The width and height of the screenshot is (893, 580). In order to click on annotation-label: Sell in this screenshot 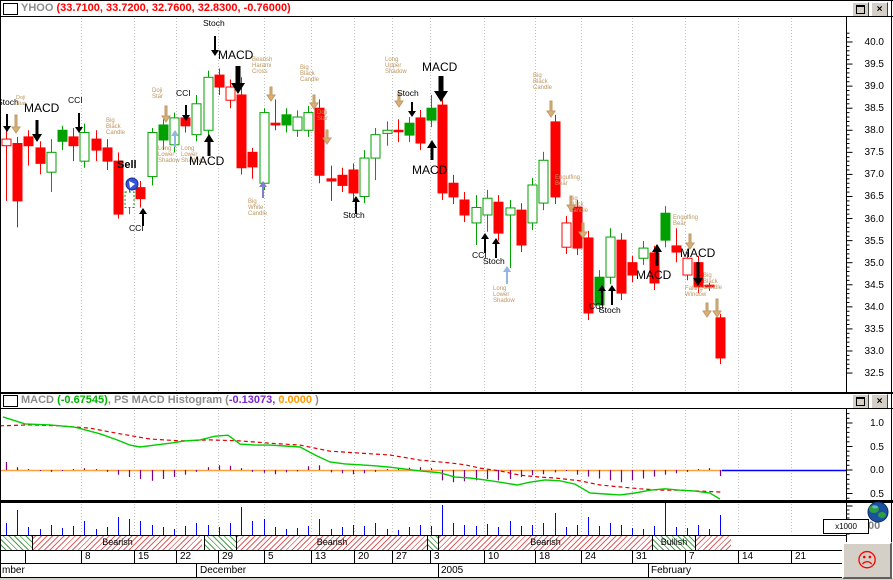, I will do `click(127, 165)`.